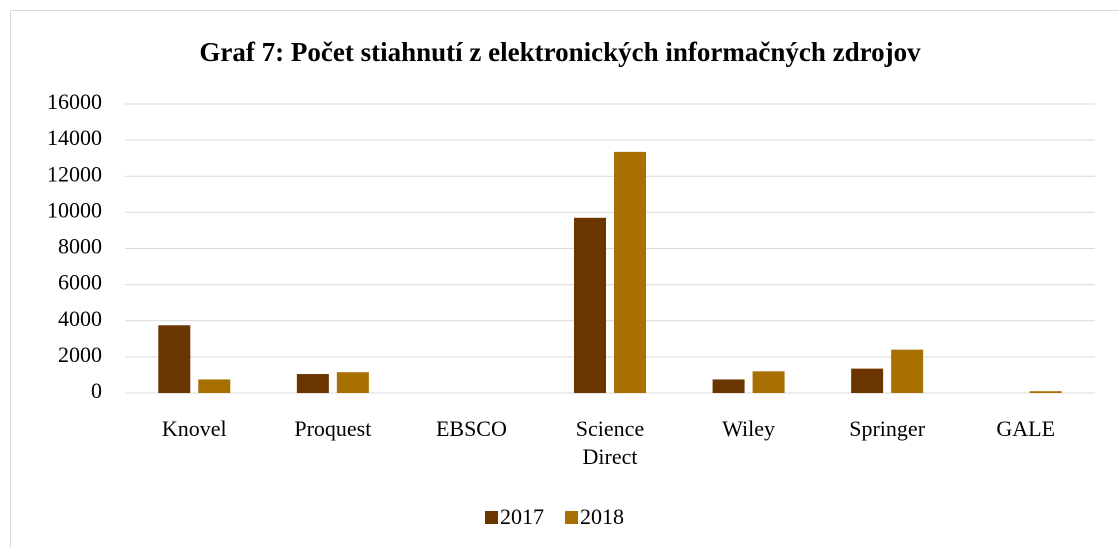 This screenshot has width=1119, height=548. I want to click on legend-label: 2018, so click(602, 516).